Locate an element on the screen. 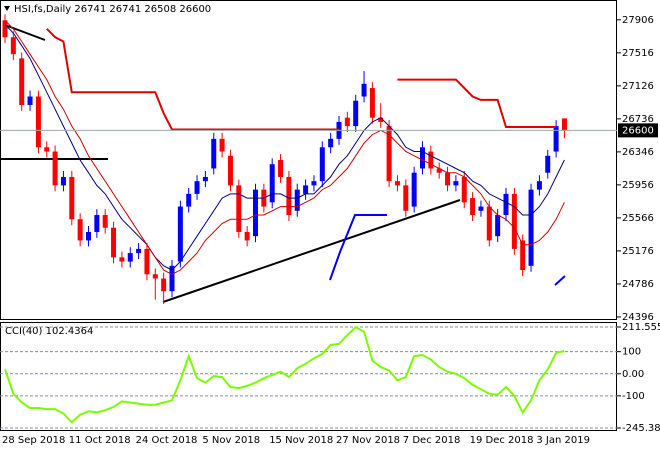  y-tick-label: 24396 is located at coordinates (638, 317).